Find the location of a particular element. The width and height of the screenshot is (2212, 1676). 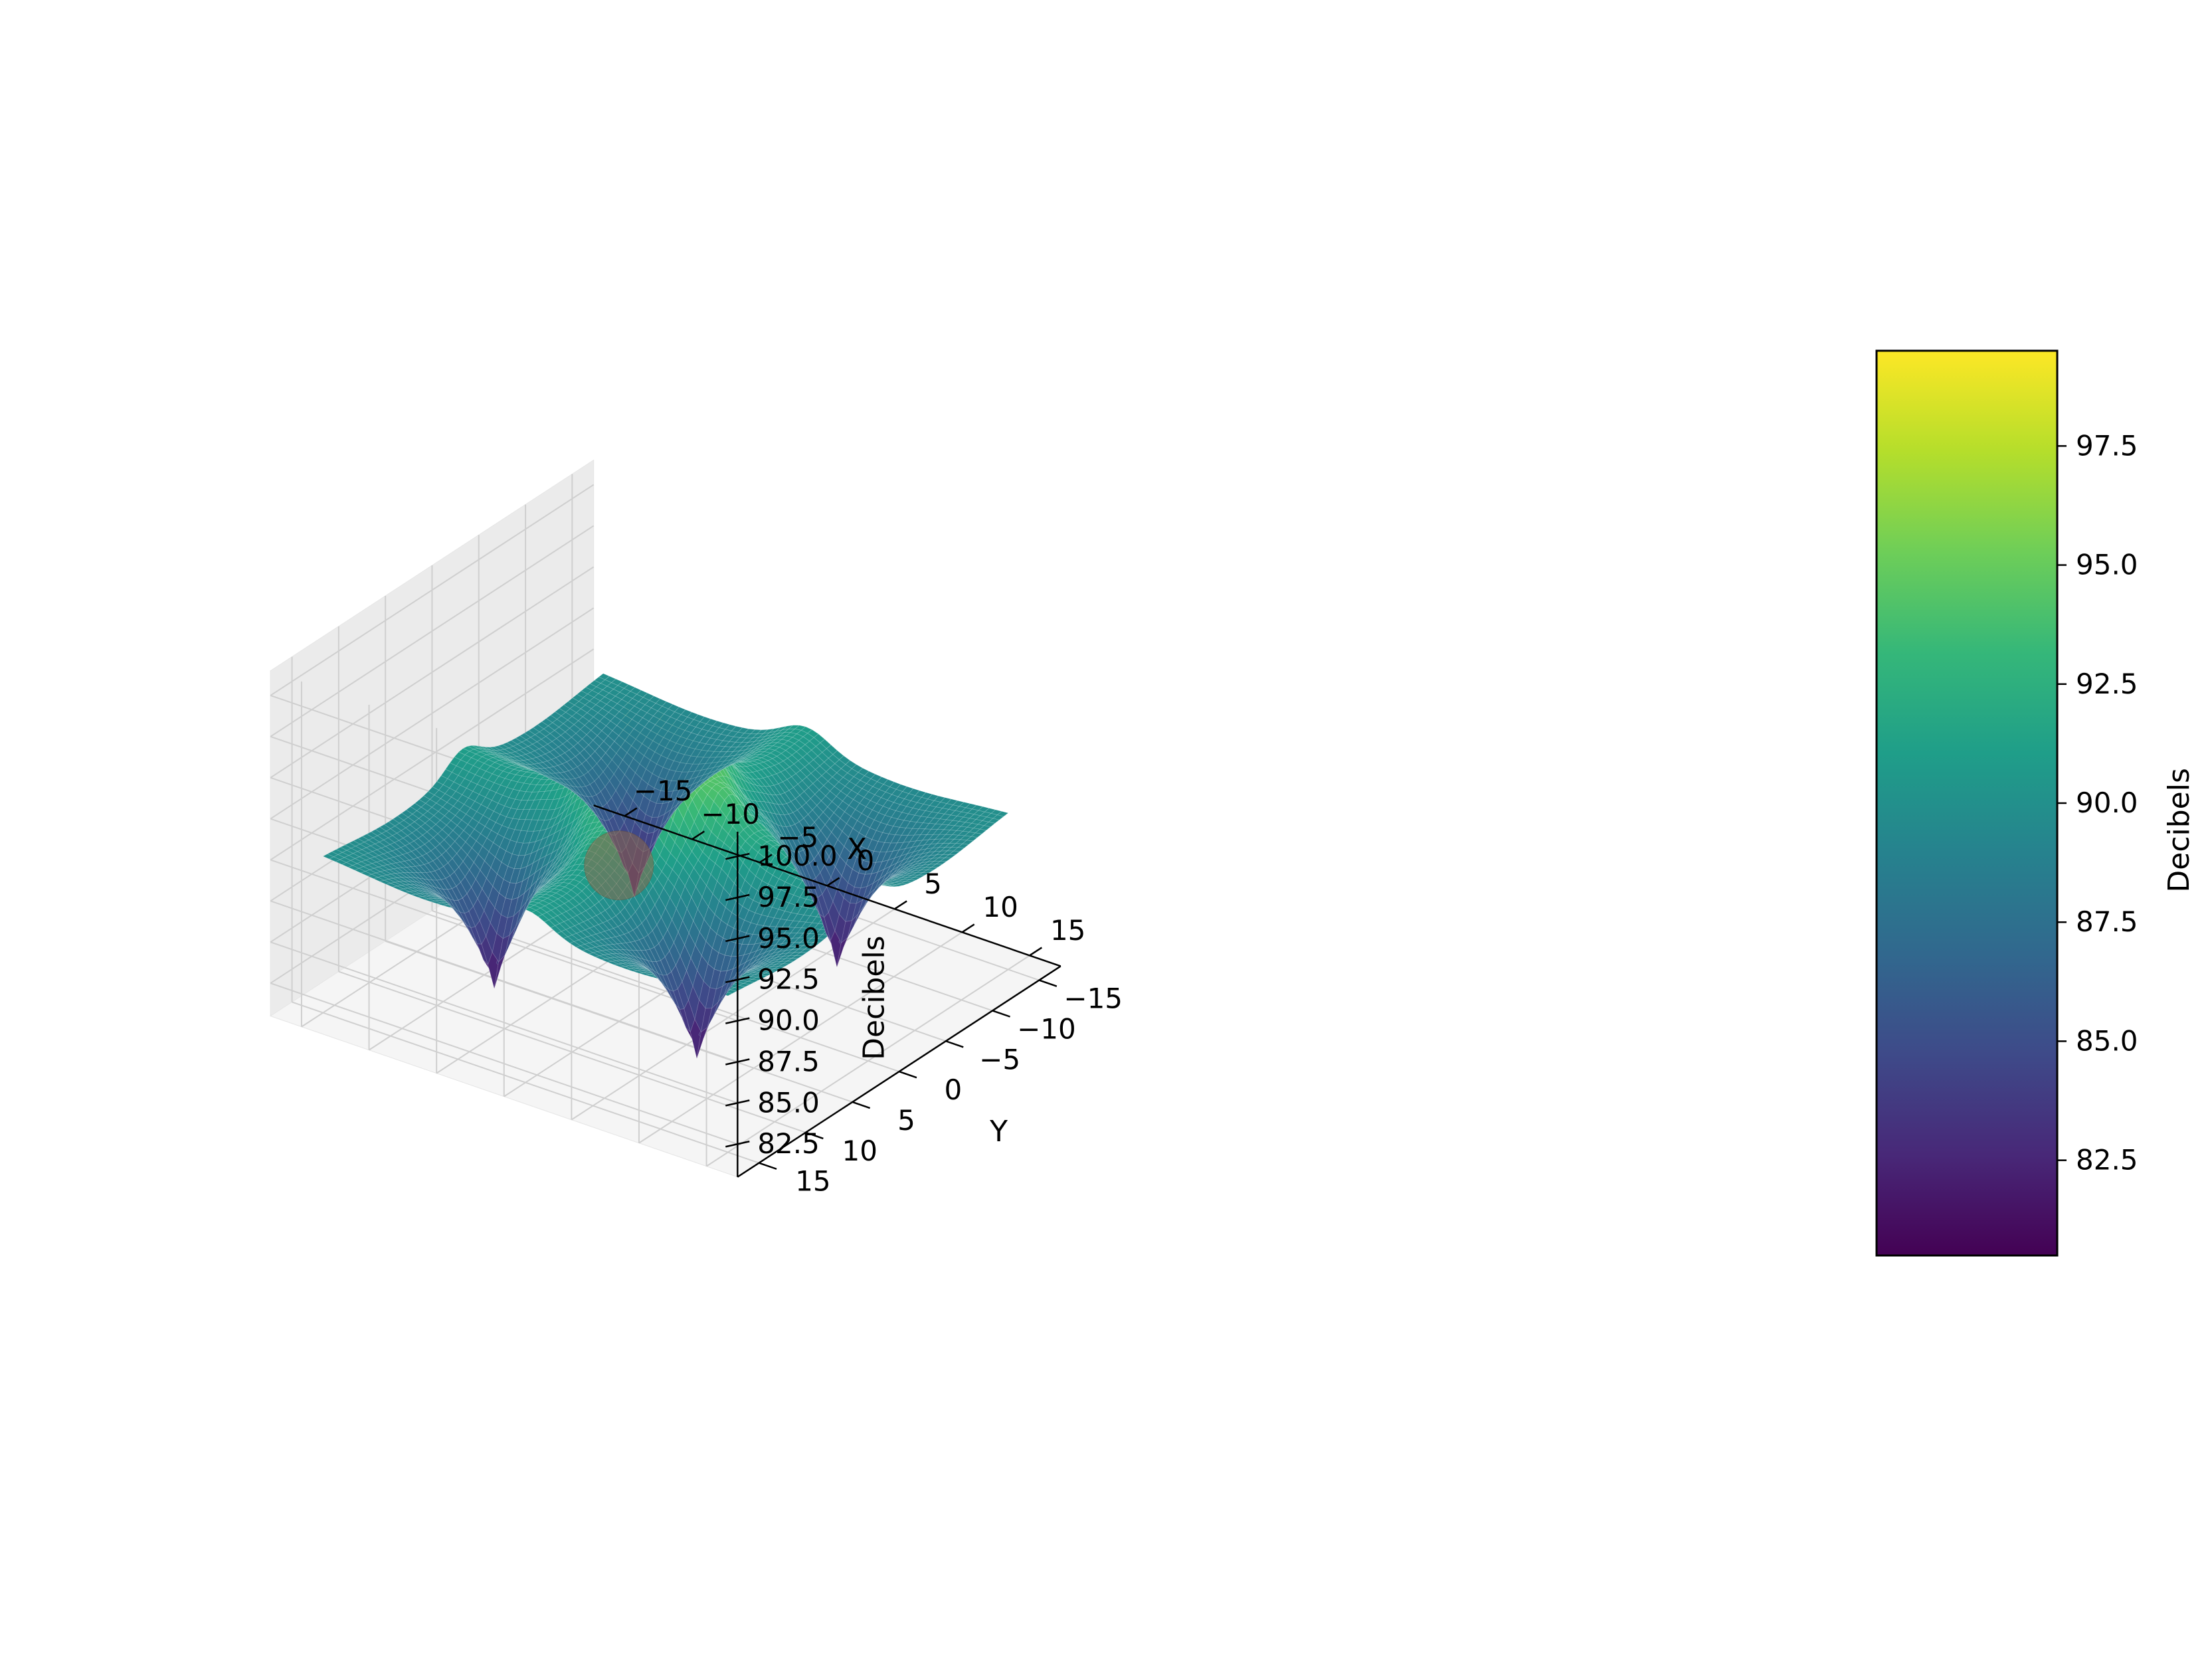

decibel-surface is located at coordinates (665, 866).